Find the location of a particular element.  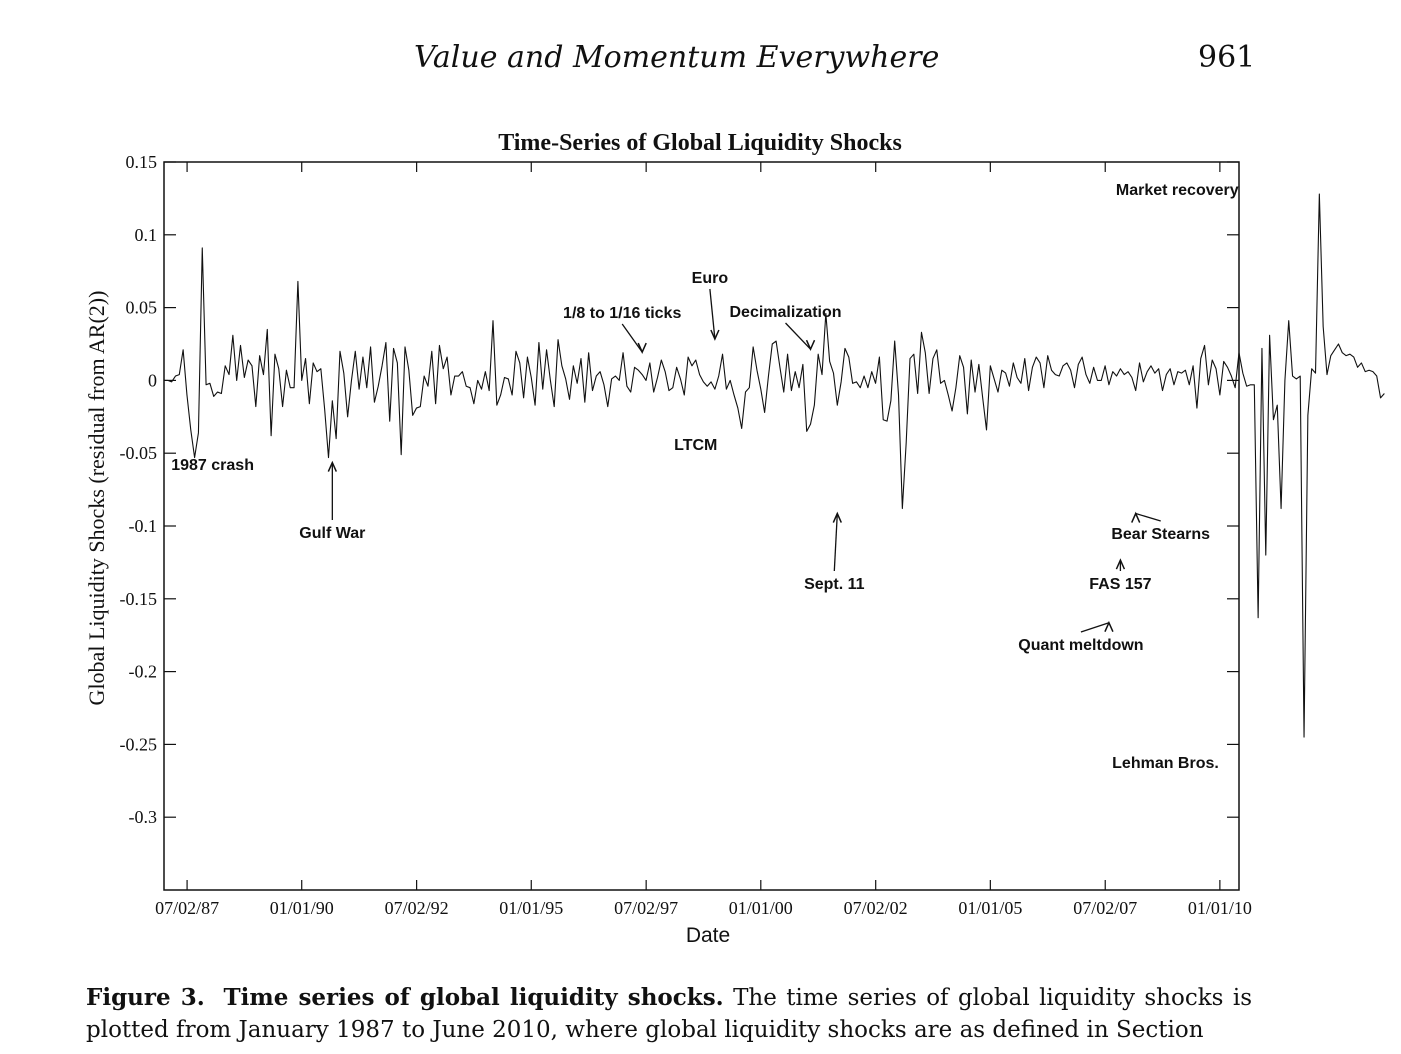

caption-label: Figure 3. is located at coordinates (145, 997).